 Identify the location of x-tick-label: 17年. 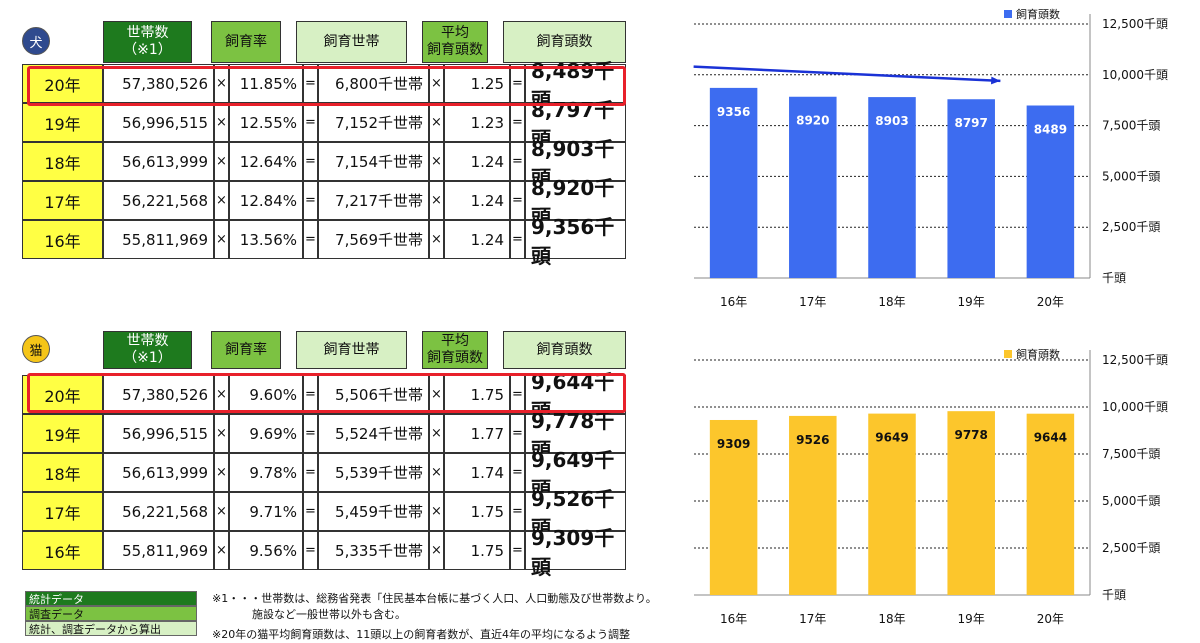
(812, 302).